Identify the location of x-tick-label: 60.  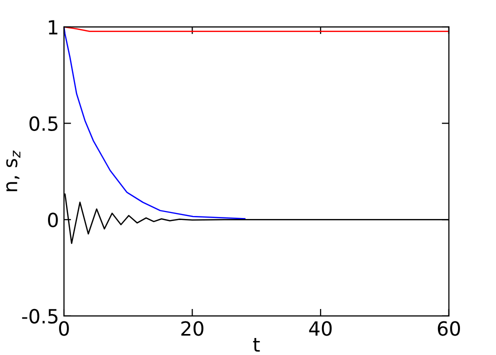
(449, 328).